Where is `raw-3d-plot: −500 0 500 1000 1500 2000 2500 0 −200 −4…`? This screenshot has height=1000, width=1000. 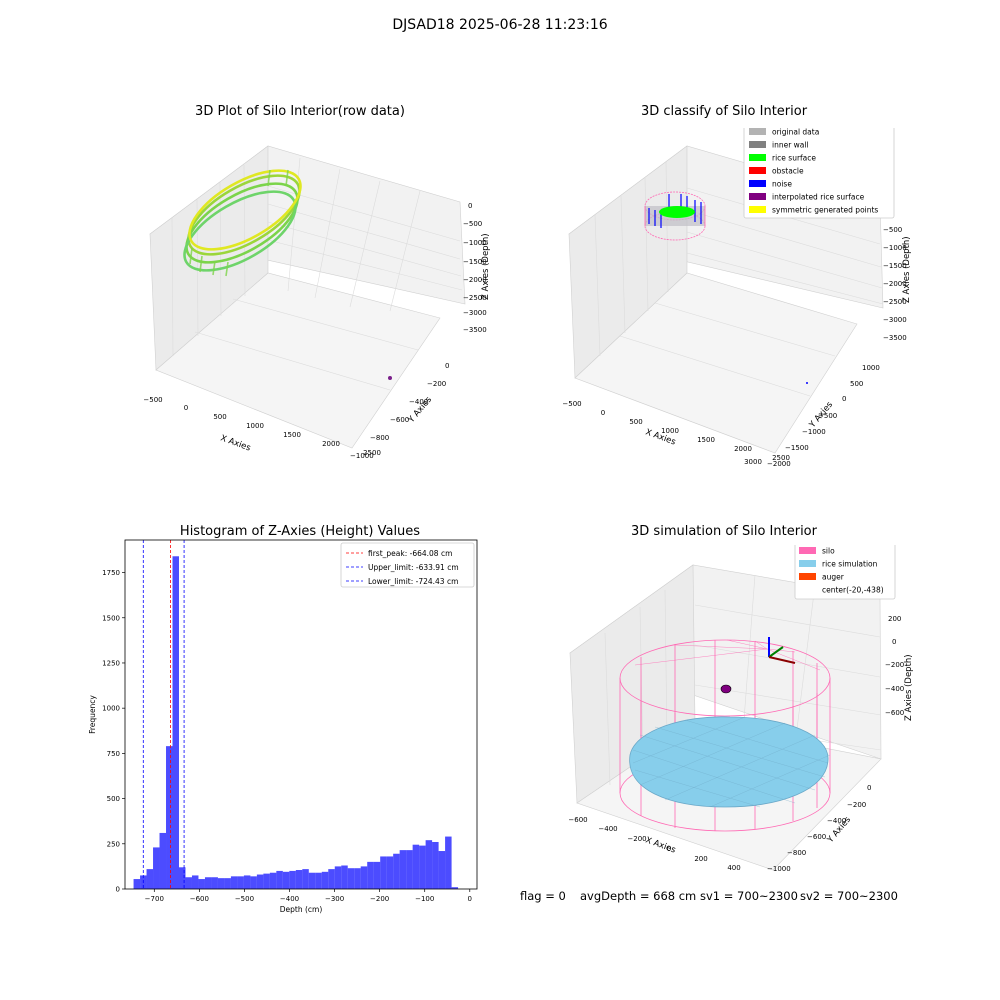
raw-3d-plot: −500 0 500 1000 1500 2000 2500 0 −200 −4… is located at coordinates (317, 302).